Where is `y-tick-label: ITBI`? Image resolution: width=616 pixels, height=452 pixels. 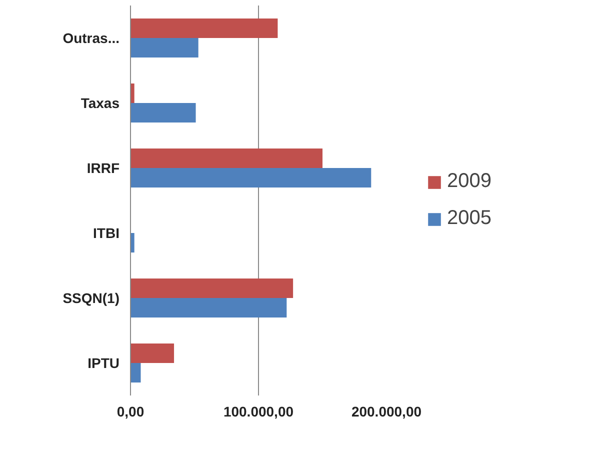 y-tick-label: ITBI is located at coordinates (106, 233).